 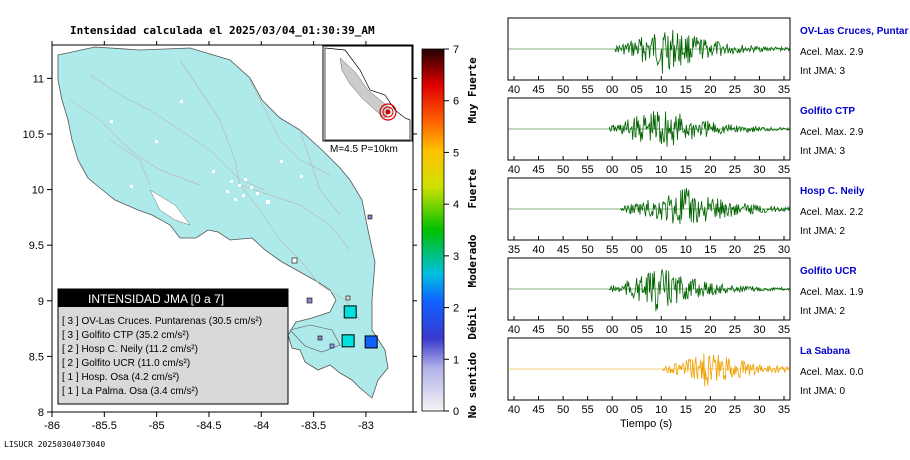 I want to click on lat-tick-label: 8.5, so click(x=36, y=357).